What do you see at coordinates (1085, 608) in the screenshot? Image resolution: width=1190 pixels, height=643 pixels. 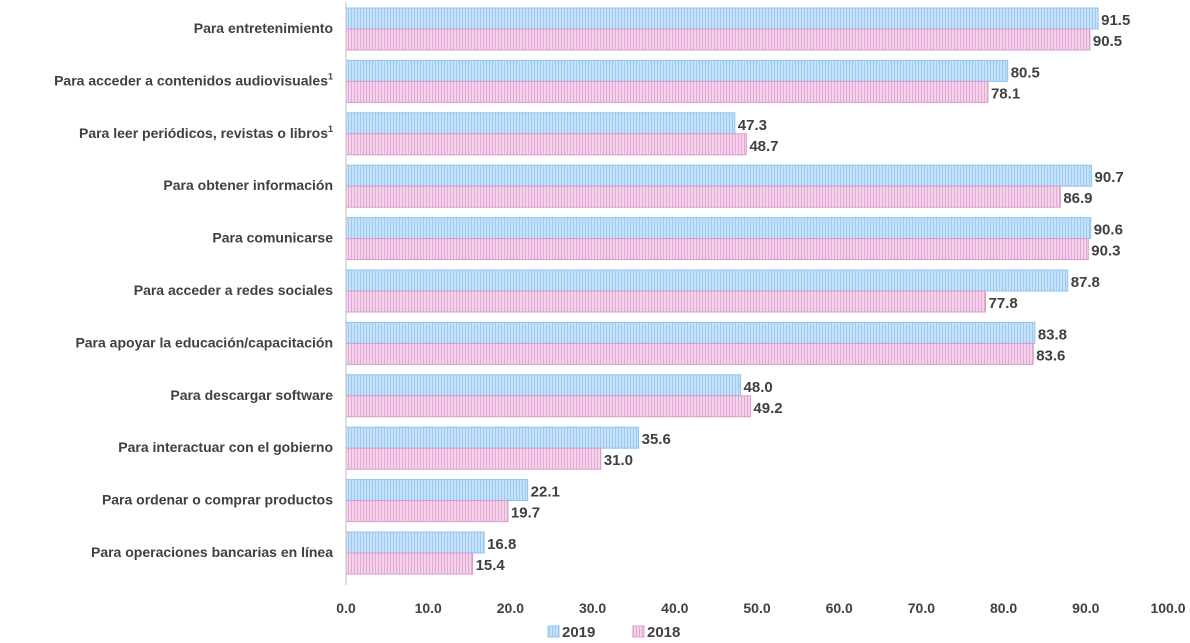 I see `x-tick-label: 90.0` at bounding box center [1085, 608].